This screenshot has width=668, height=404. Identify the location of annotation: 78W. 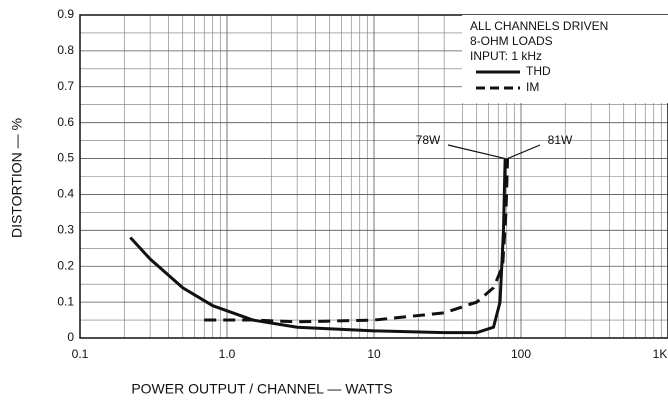
(428, 140).